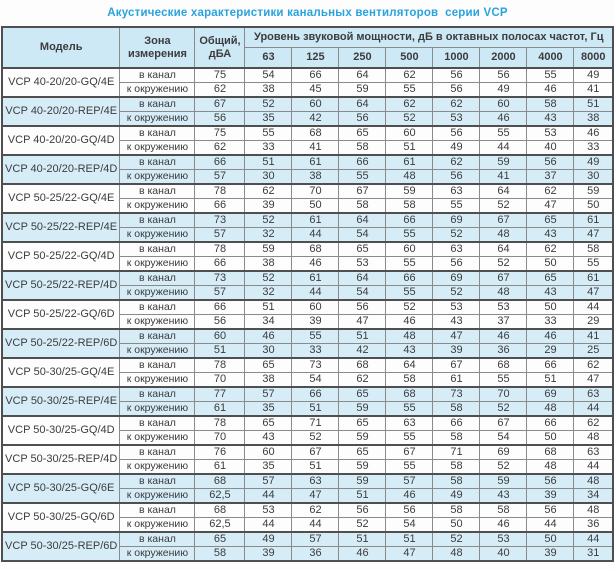 The height and width of the screenshot is (570, 615). Describe the element at coordinates (220, 351) in the screenshot. I see `total-dba-cell: 51` at that location.